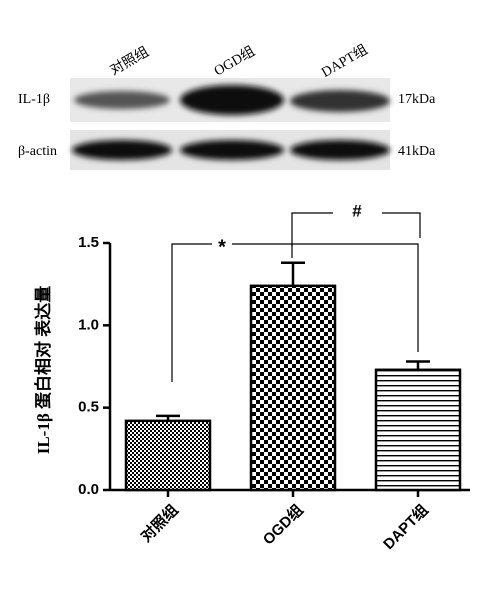 The width and height of the screenshot is (503, 593). What do you see at coordinates (357, 210) in the screenshot?
I see `annotation: #` at bounding box center [357, 210].